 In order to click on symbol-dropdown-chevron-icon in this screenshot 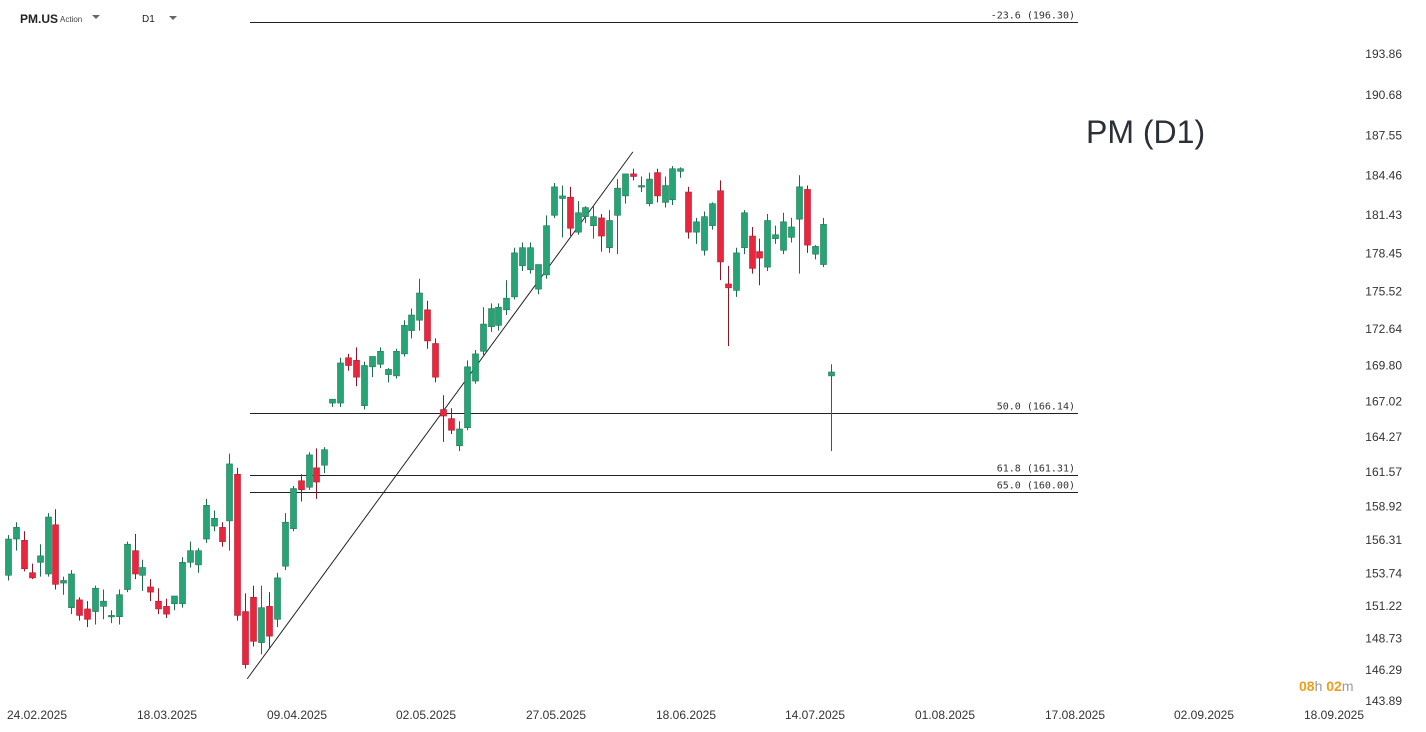, I will do `click(96, 17)`.